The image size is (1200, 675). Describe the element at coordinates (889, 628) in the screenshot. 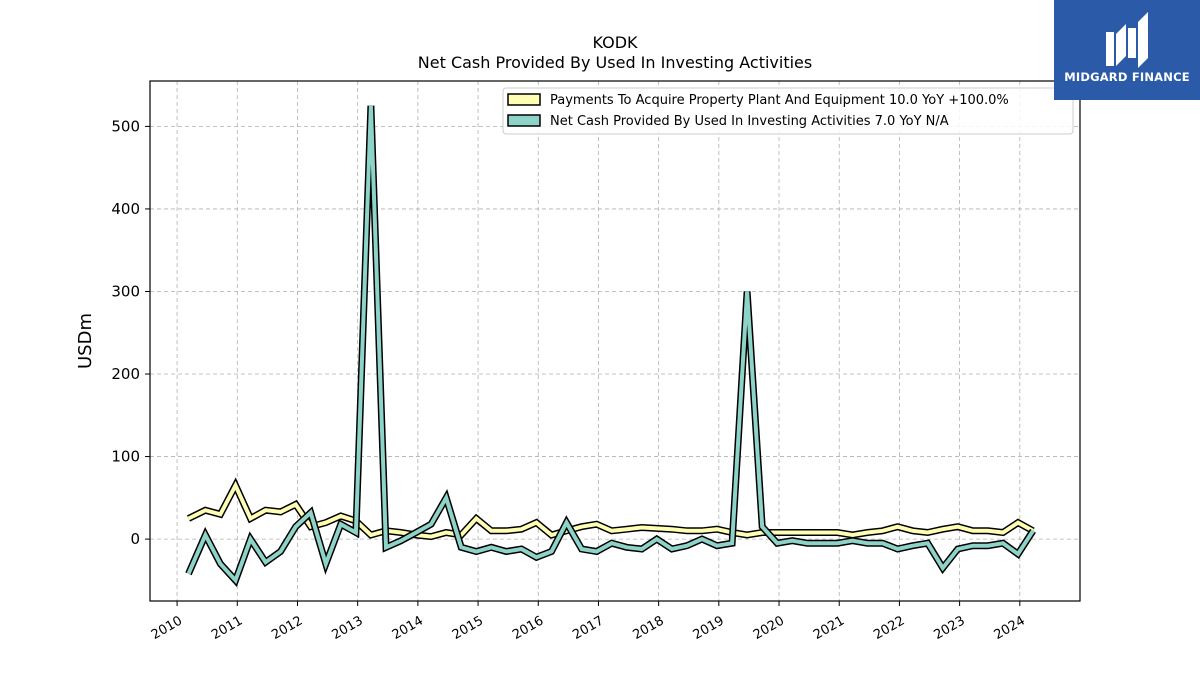

I see `x-tick-label: 2022` at that location.